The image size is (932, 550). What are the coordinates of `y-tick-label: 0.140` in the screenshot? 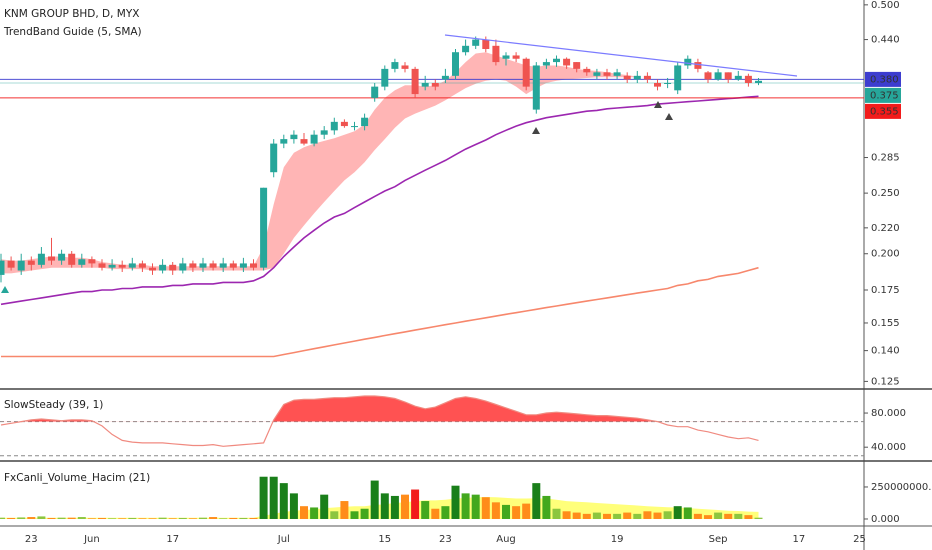 It's located at (885, 351).